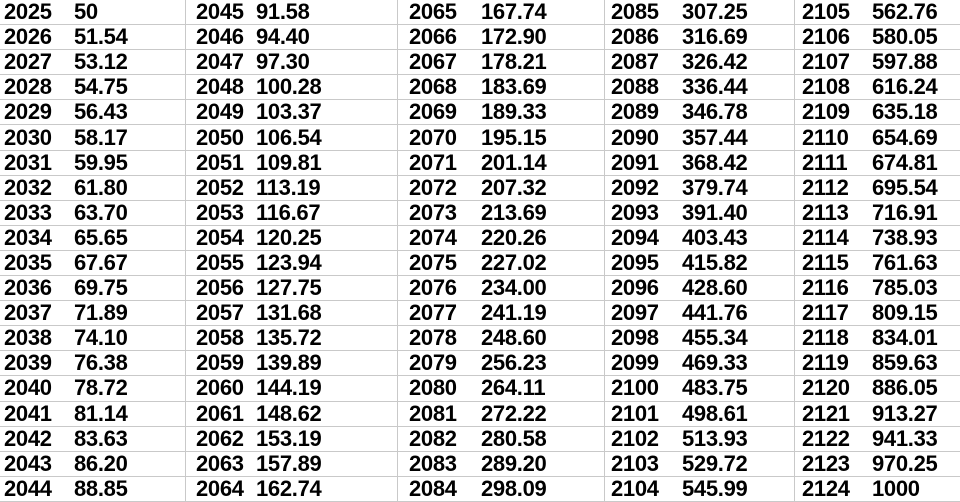 The width and height of the screenshot is (960, 502). What do you see at coordinates (635, 262) in the screenshot?
I see `year-cell: 2095` at bounding box center [635, 262].